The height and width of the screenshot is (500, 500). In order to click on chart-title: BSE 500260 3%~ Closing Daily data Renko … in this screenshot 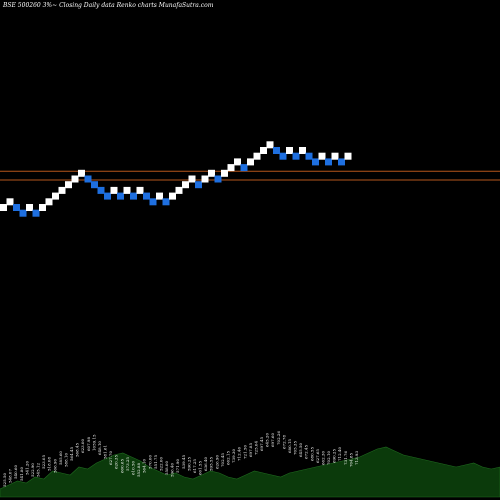, I will do `click(108, 5)`.